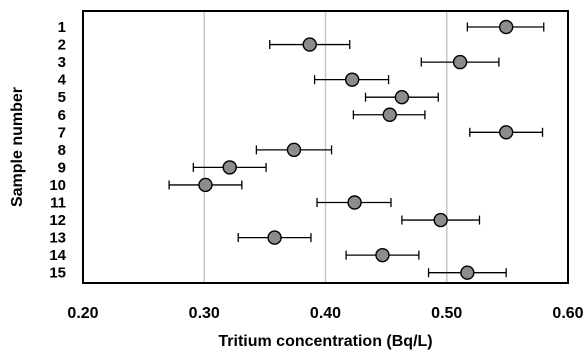 The image size is (588, 358). Describe the element at coordinates (62, 27) in the screenshot. I see `y-tick-label: 1` at that location.